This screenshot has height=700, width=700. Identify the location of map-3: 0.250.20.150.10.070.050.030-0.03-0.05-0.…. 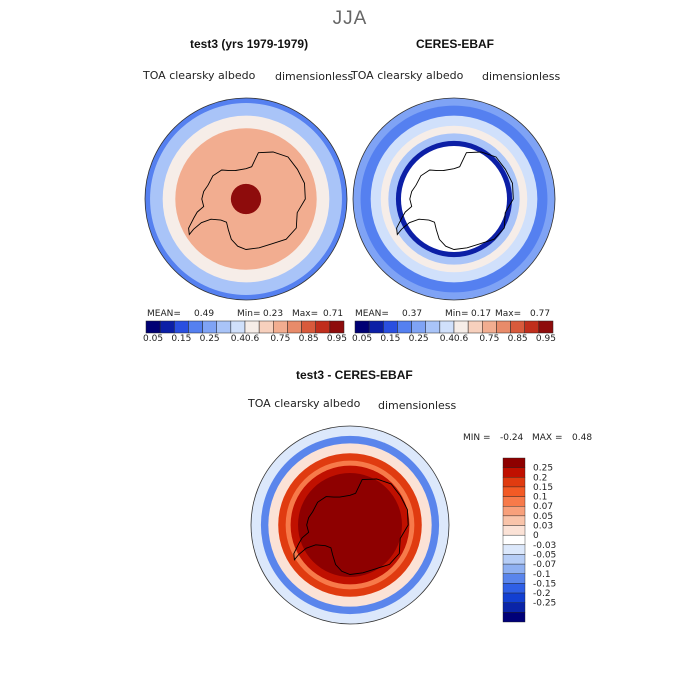
(403, 525).